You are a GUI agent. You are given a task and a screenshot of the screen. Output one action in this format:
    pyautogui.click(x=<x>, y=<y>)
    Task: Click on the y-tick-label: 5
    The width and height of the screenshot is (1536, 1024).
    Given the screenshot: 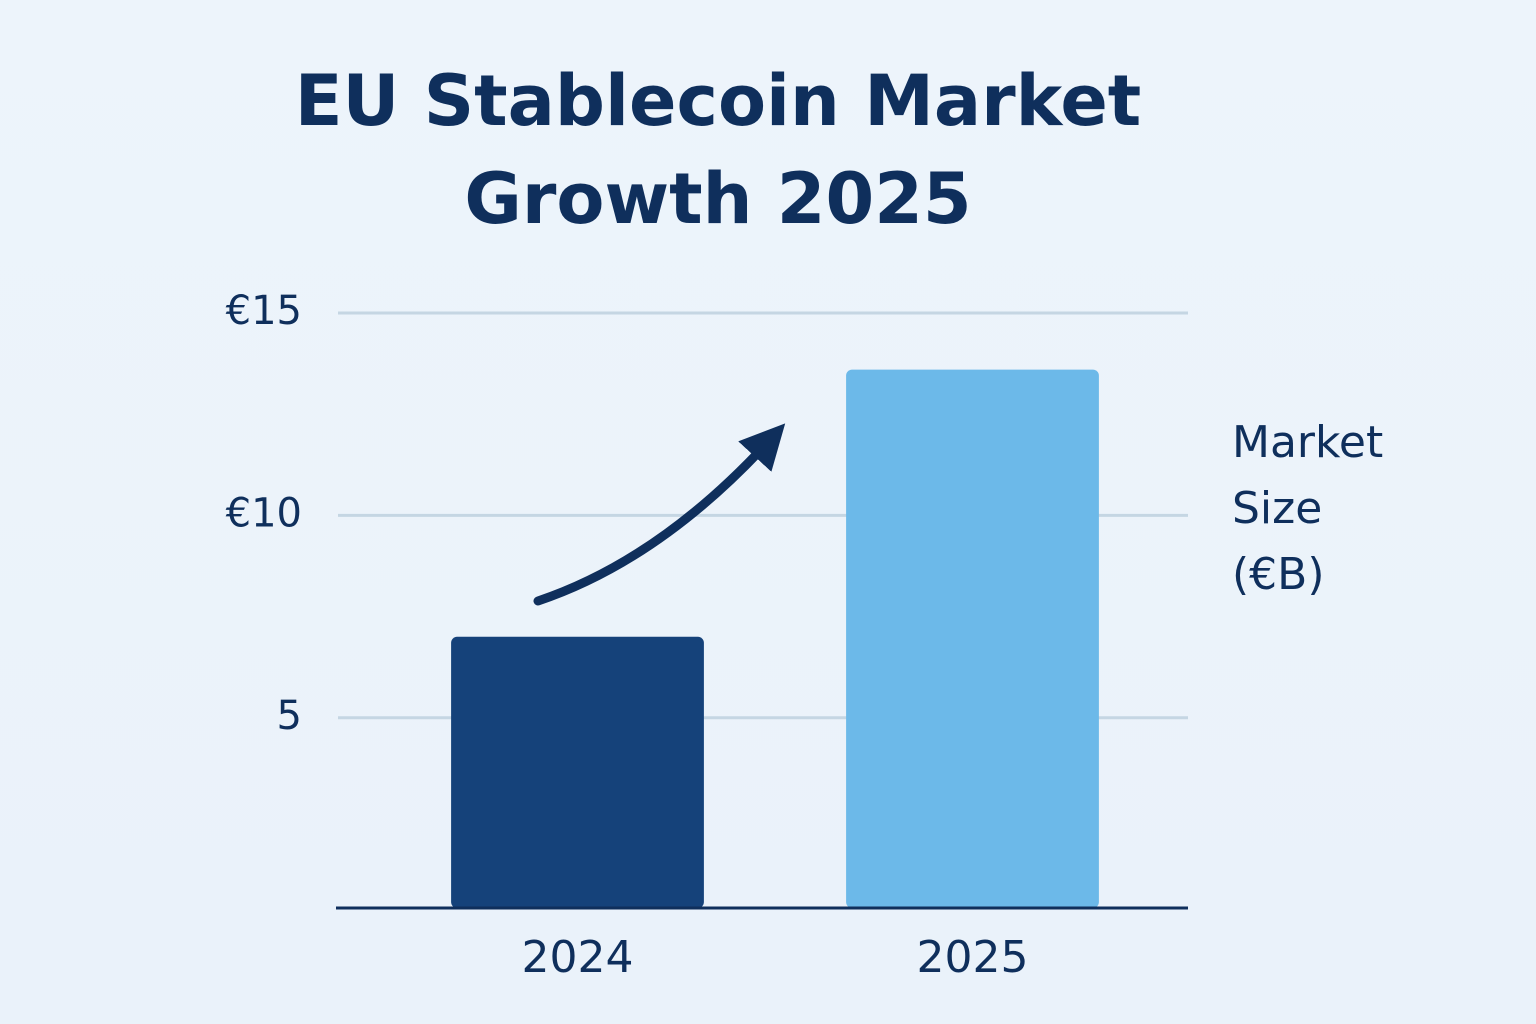 What is the action you would take?
    pyautogui.click(x=289, y=716)
    